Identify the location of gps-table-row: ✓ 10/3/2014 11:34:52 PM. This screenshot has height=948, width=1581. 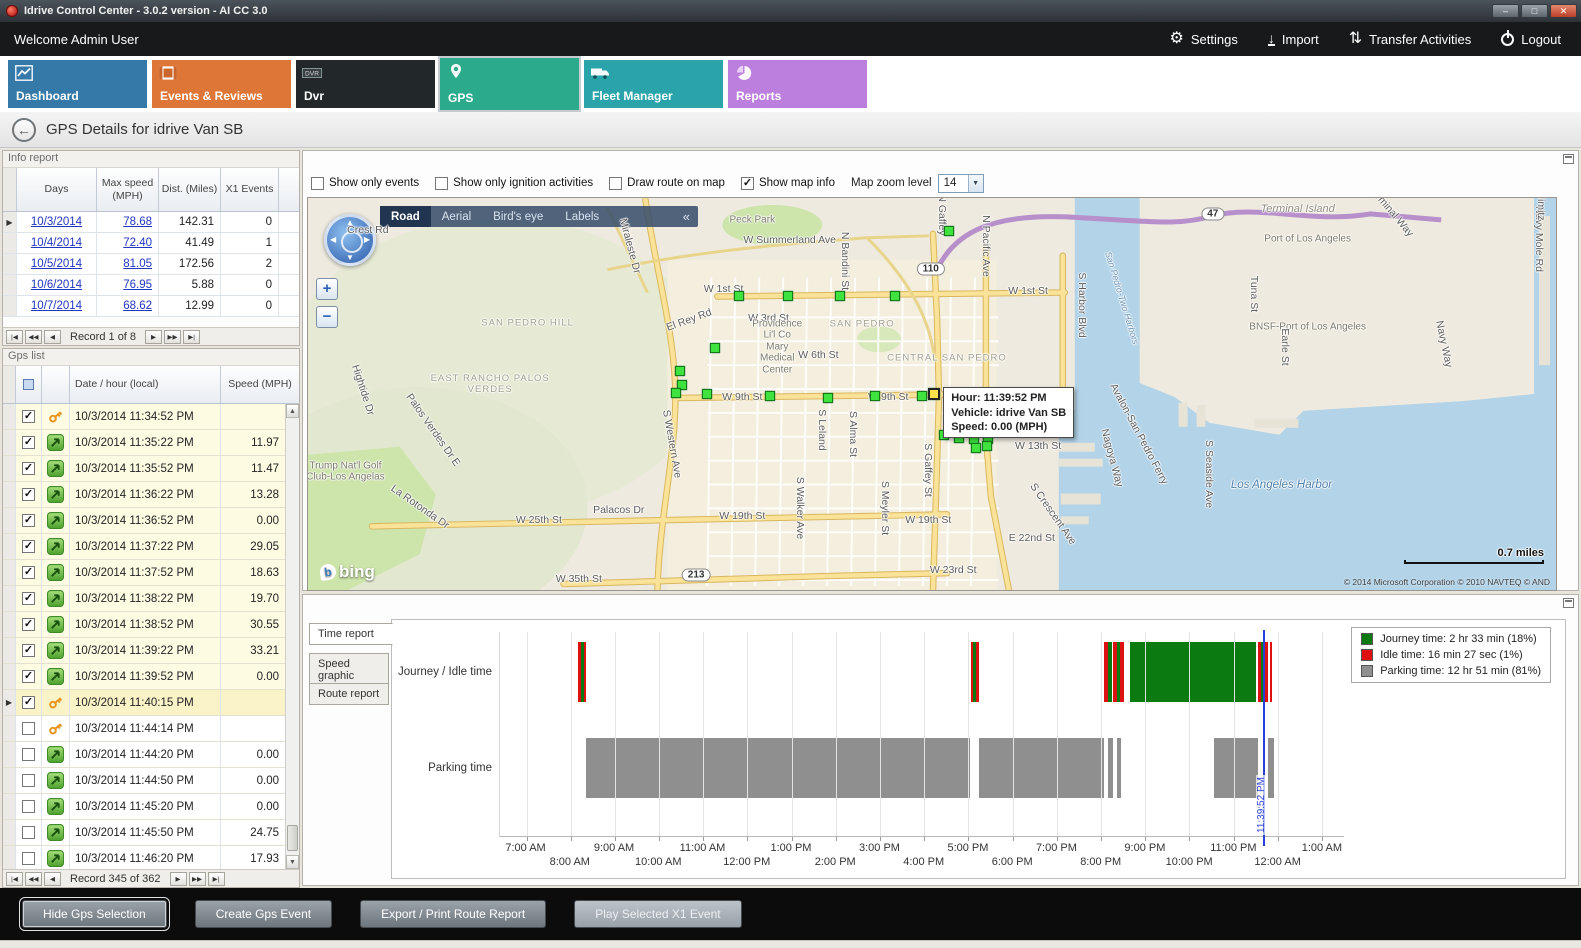
(144, 417).